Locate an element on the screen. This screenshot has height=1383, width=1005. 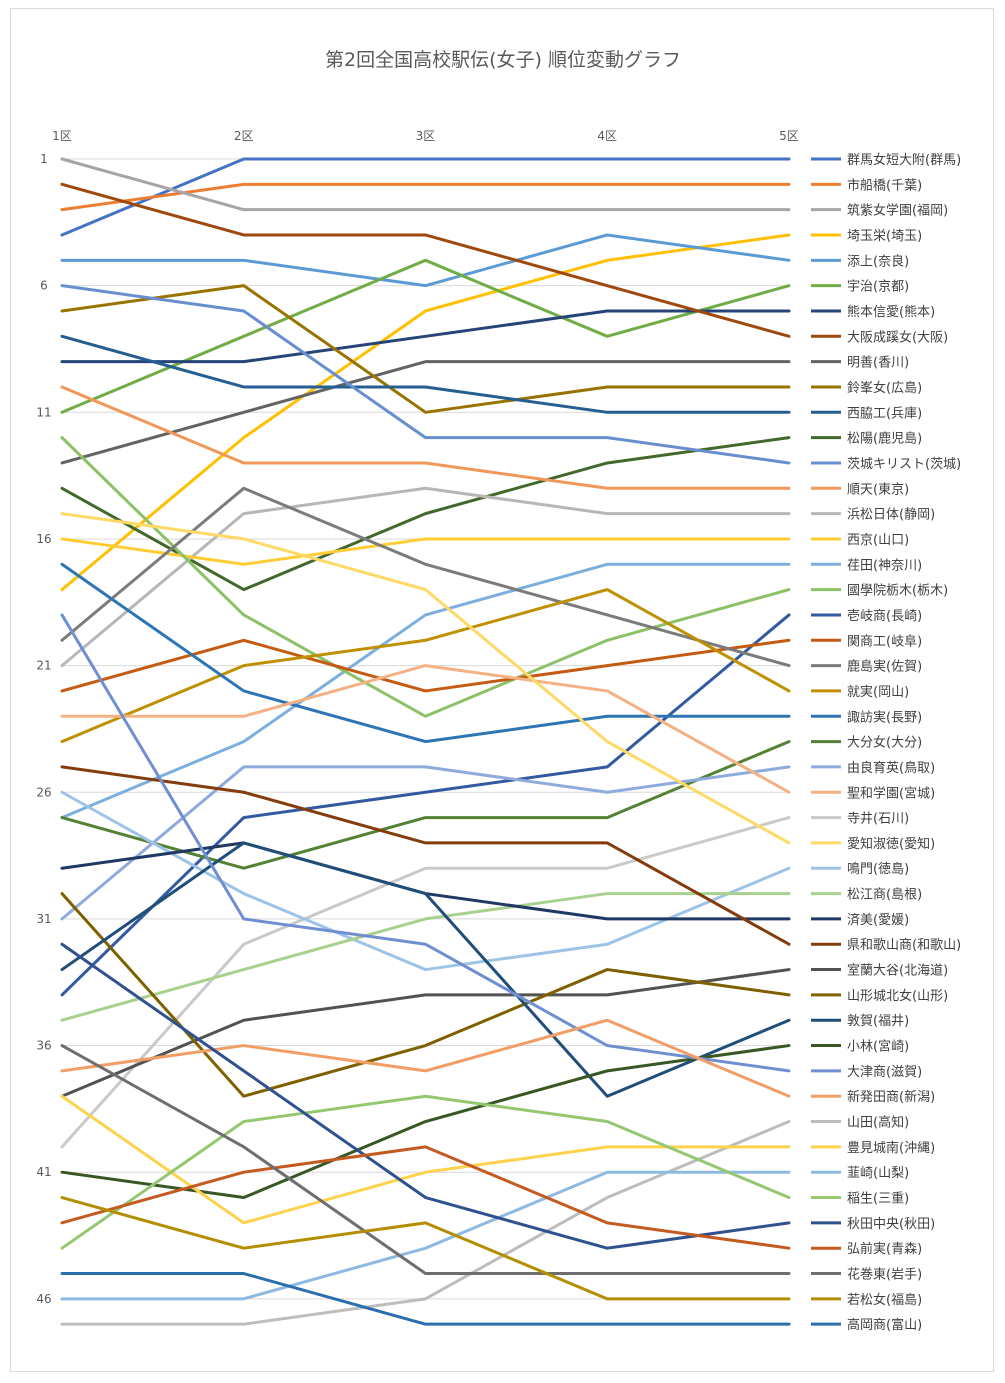
chart-title: 第2回全国高校駅伝(女子) 順位変動グラフ is located at coordinates (503, 60).